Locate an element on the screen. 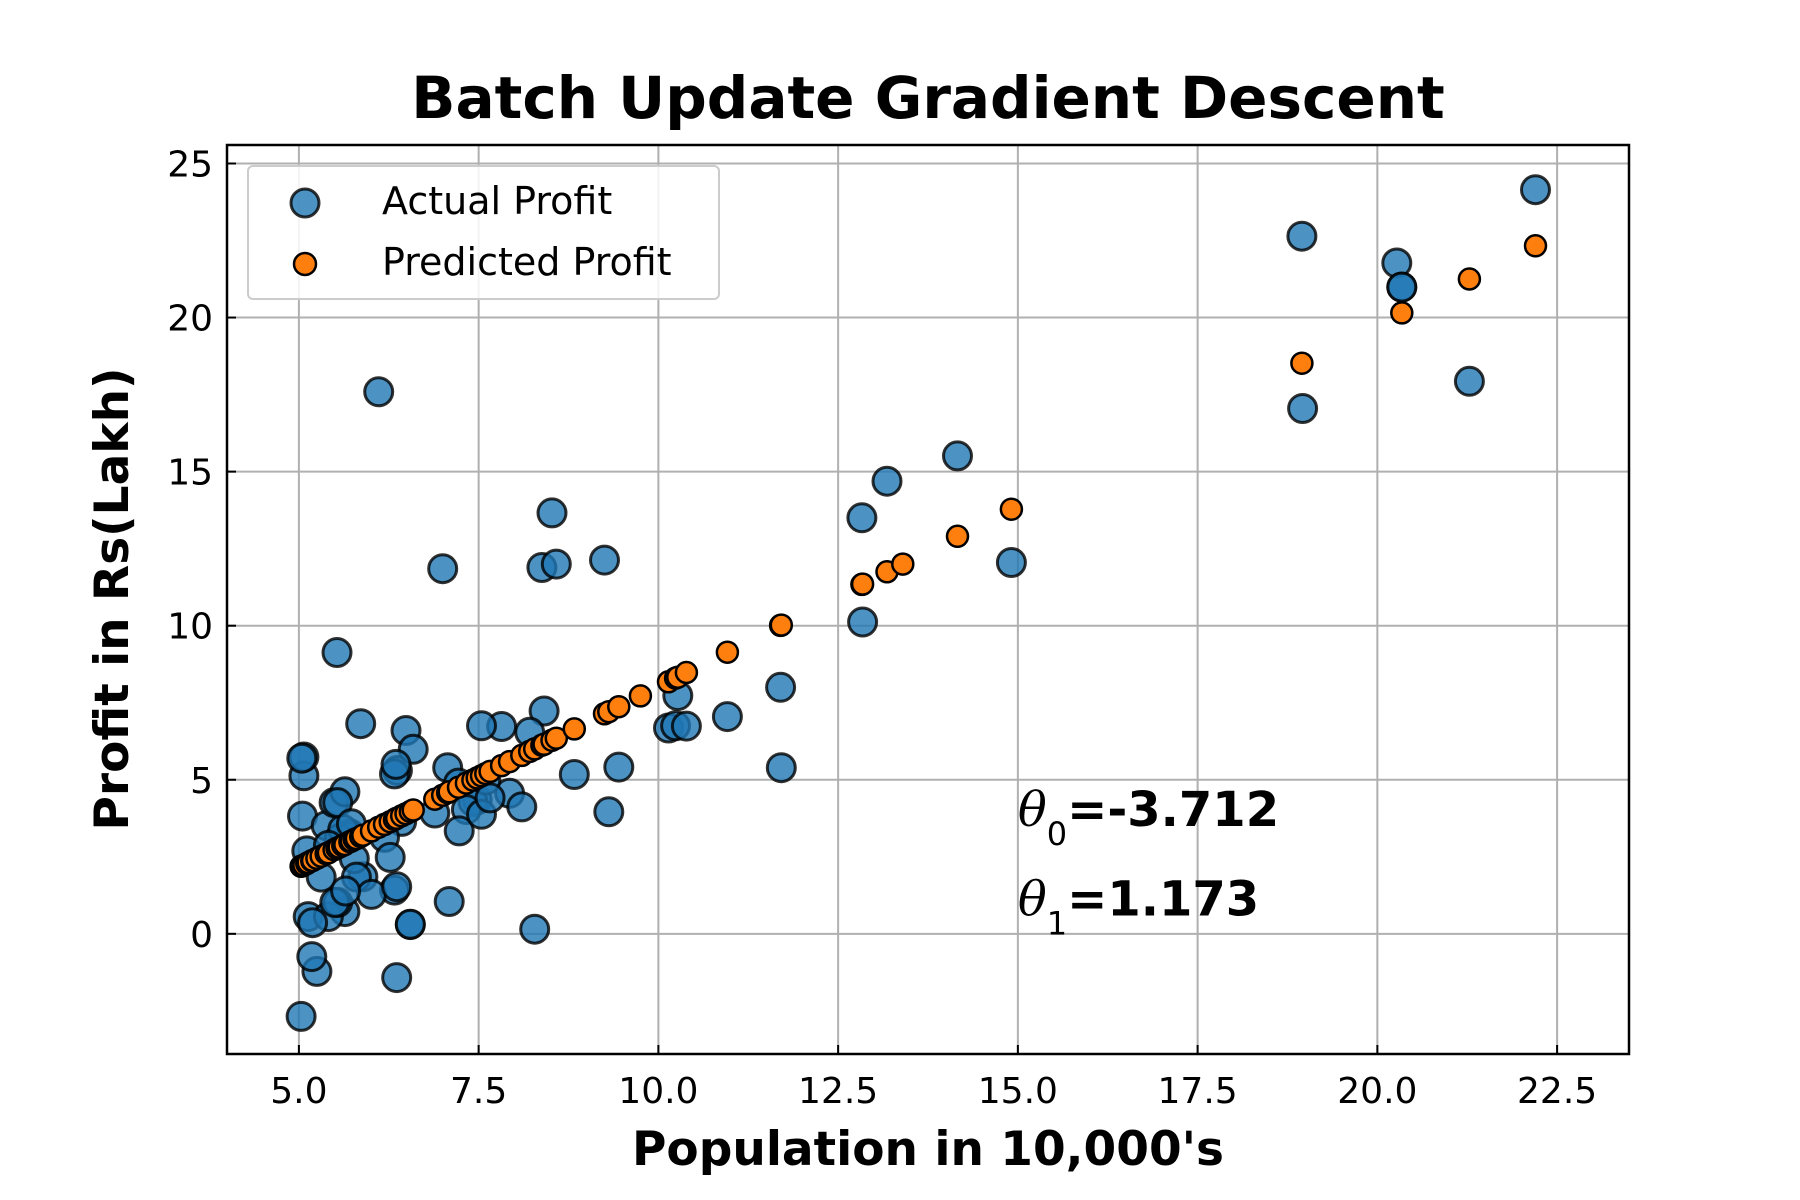 This screenshot has width=1800, height=1200. y-tick-label: 15 is located at coordinates (190, 473).